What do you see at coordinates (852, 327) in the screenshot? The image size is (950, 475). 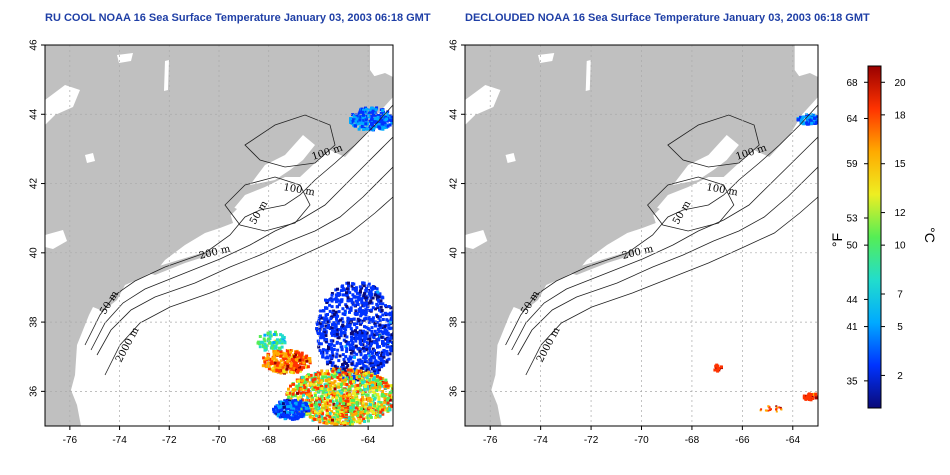 I see `colorbar-fahrenheit-label-6: 41` at bounding box center [852, 327].